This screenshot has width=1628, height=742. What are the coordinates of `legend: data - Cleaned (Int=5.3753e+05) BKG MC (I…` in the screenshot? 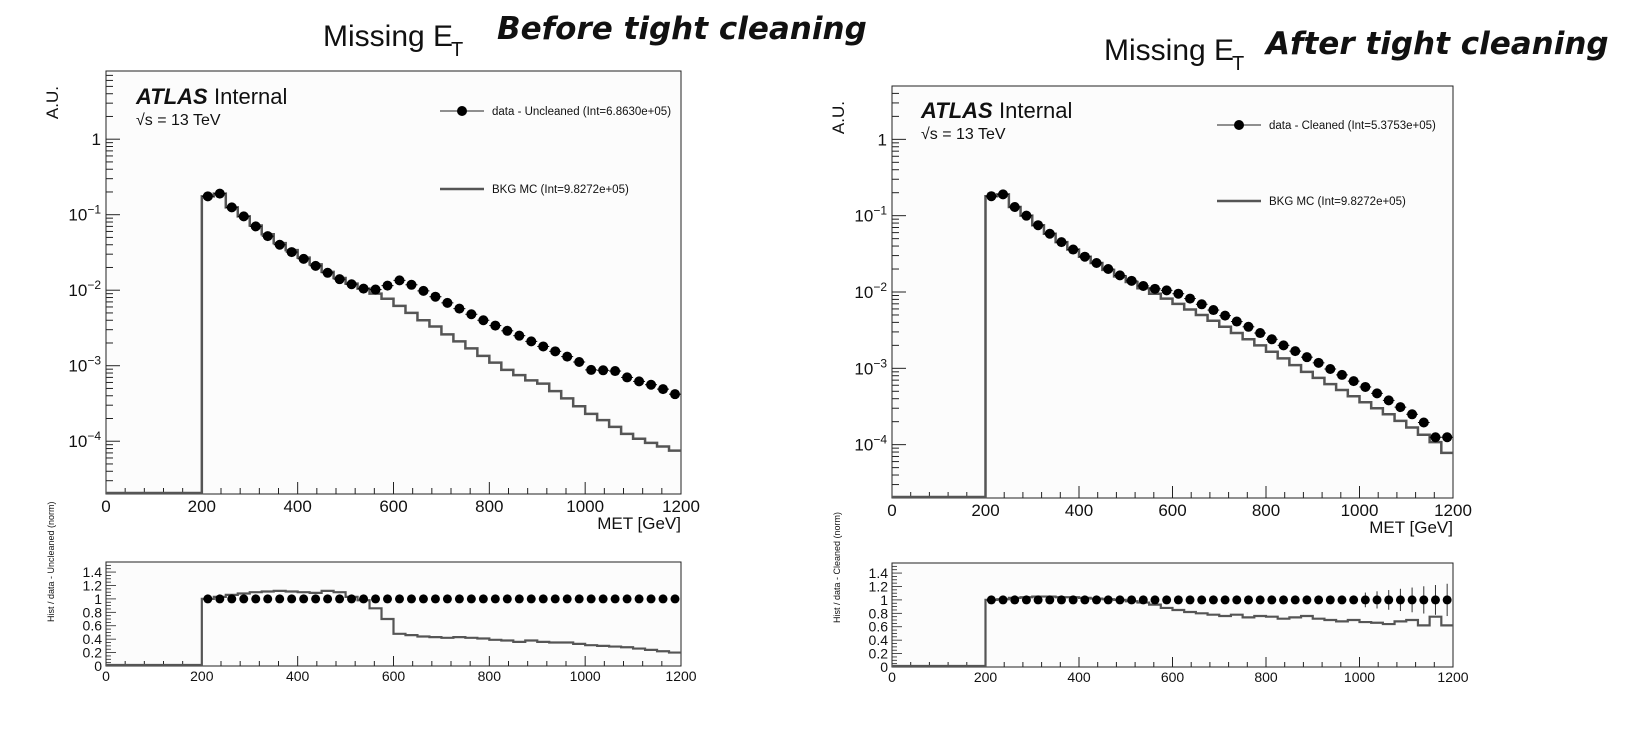 It's located at (1326, 164).